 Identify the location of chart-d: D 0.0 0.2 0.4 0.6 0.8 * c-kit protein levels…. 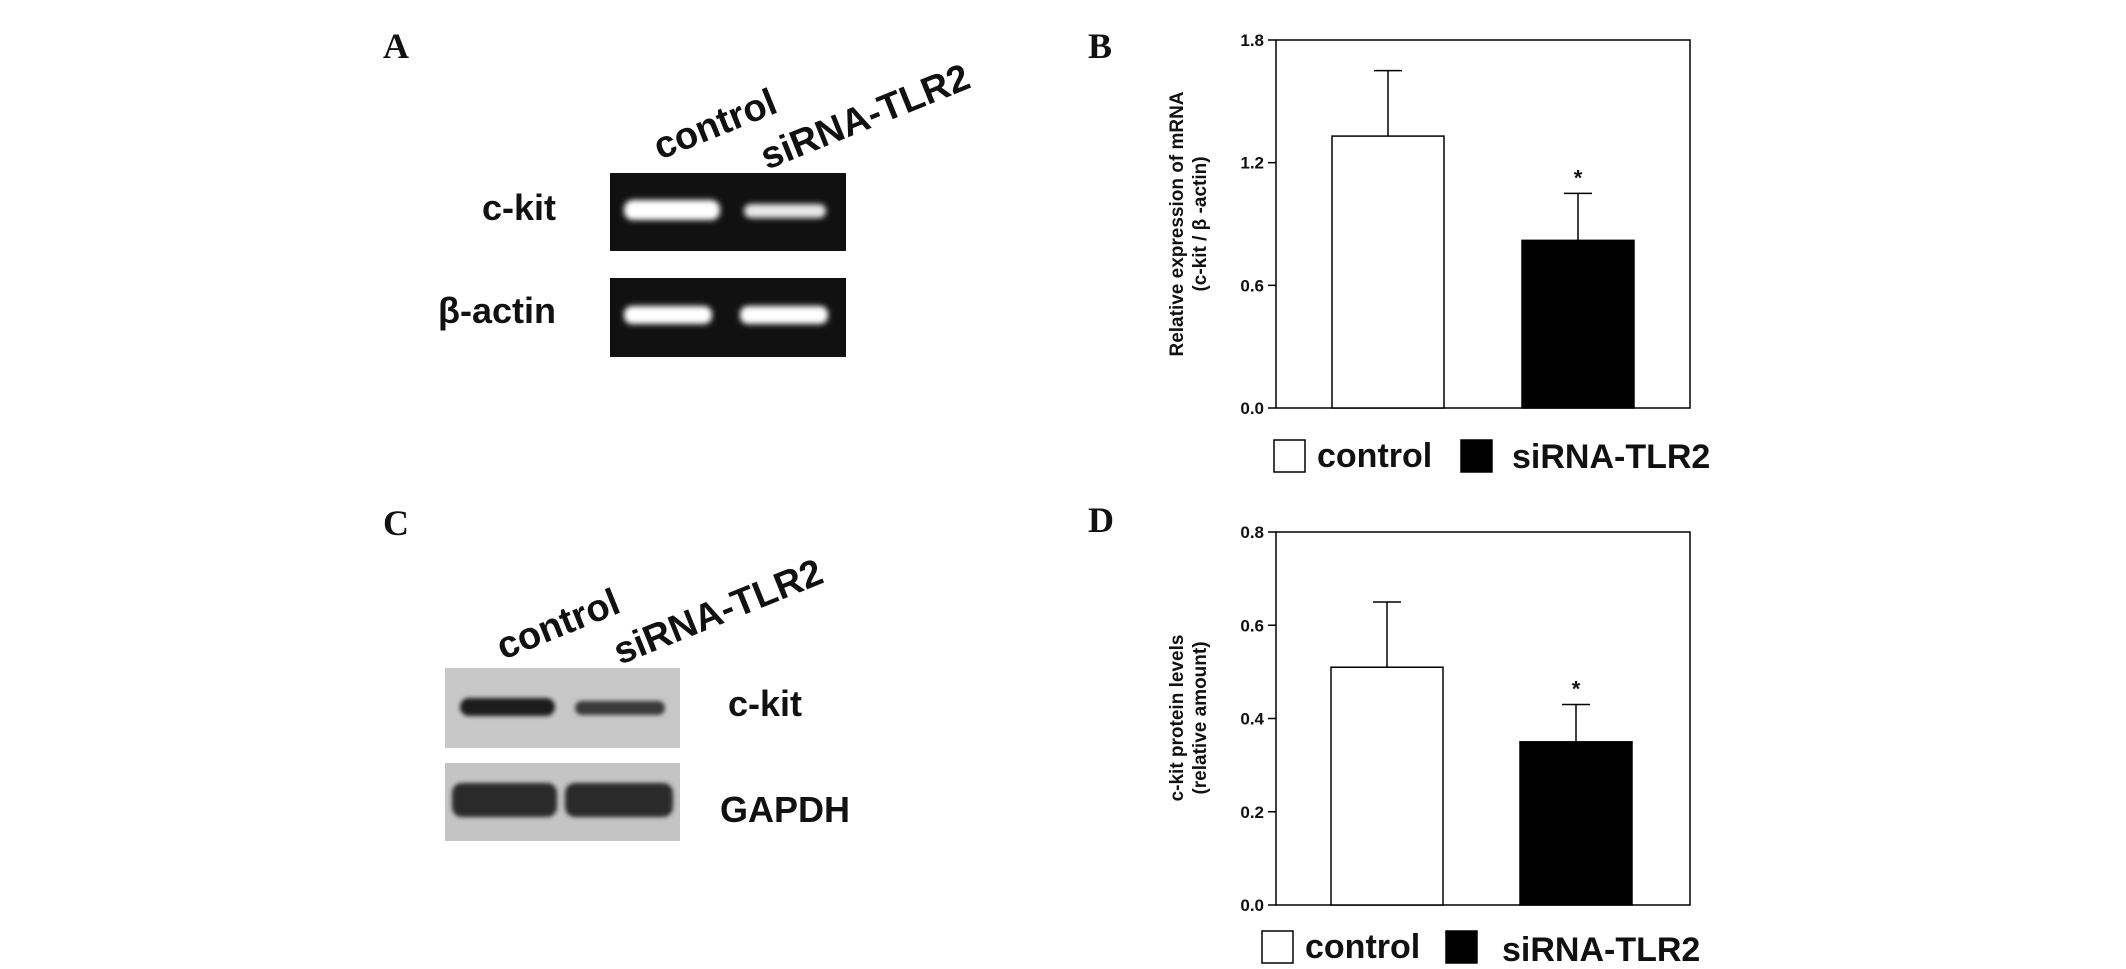
(1394, 734).